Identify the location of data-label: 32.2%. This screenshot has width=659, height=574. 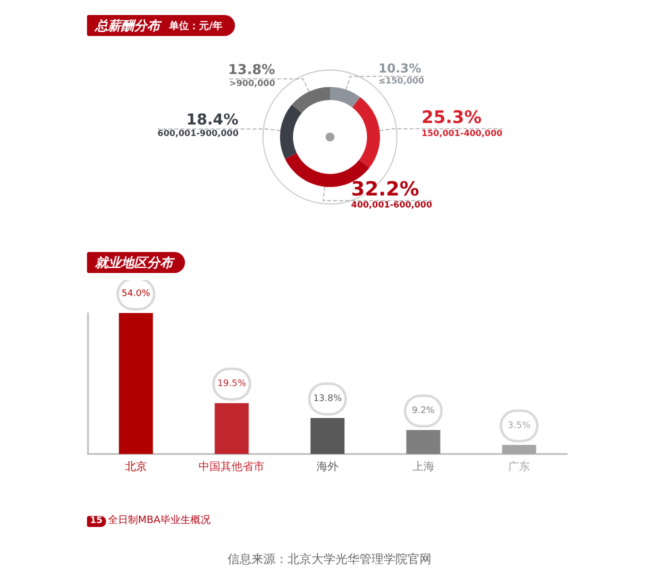
(385, 188).